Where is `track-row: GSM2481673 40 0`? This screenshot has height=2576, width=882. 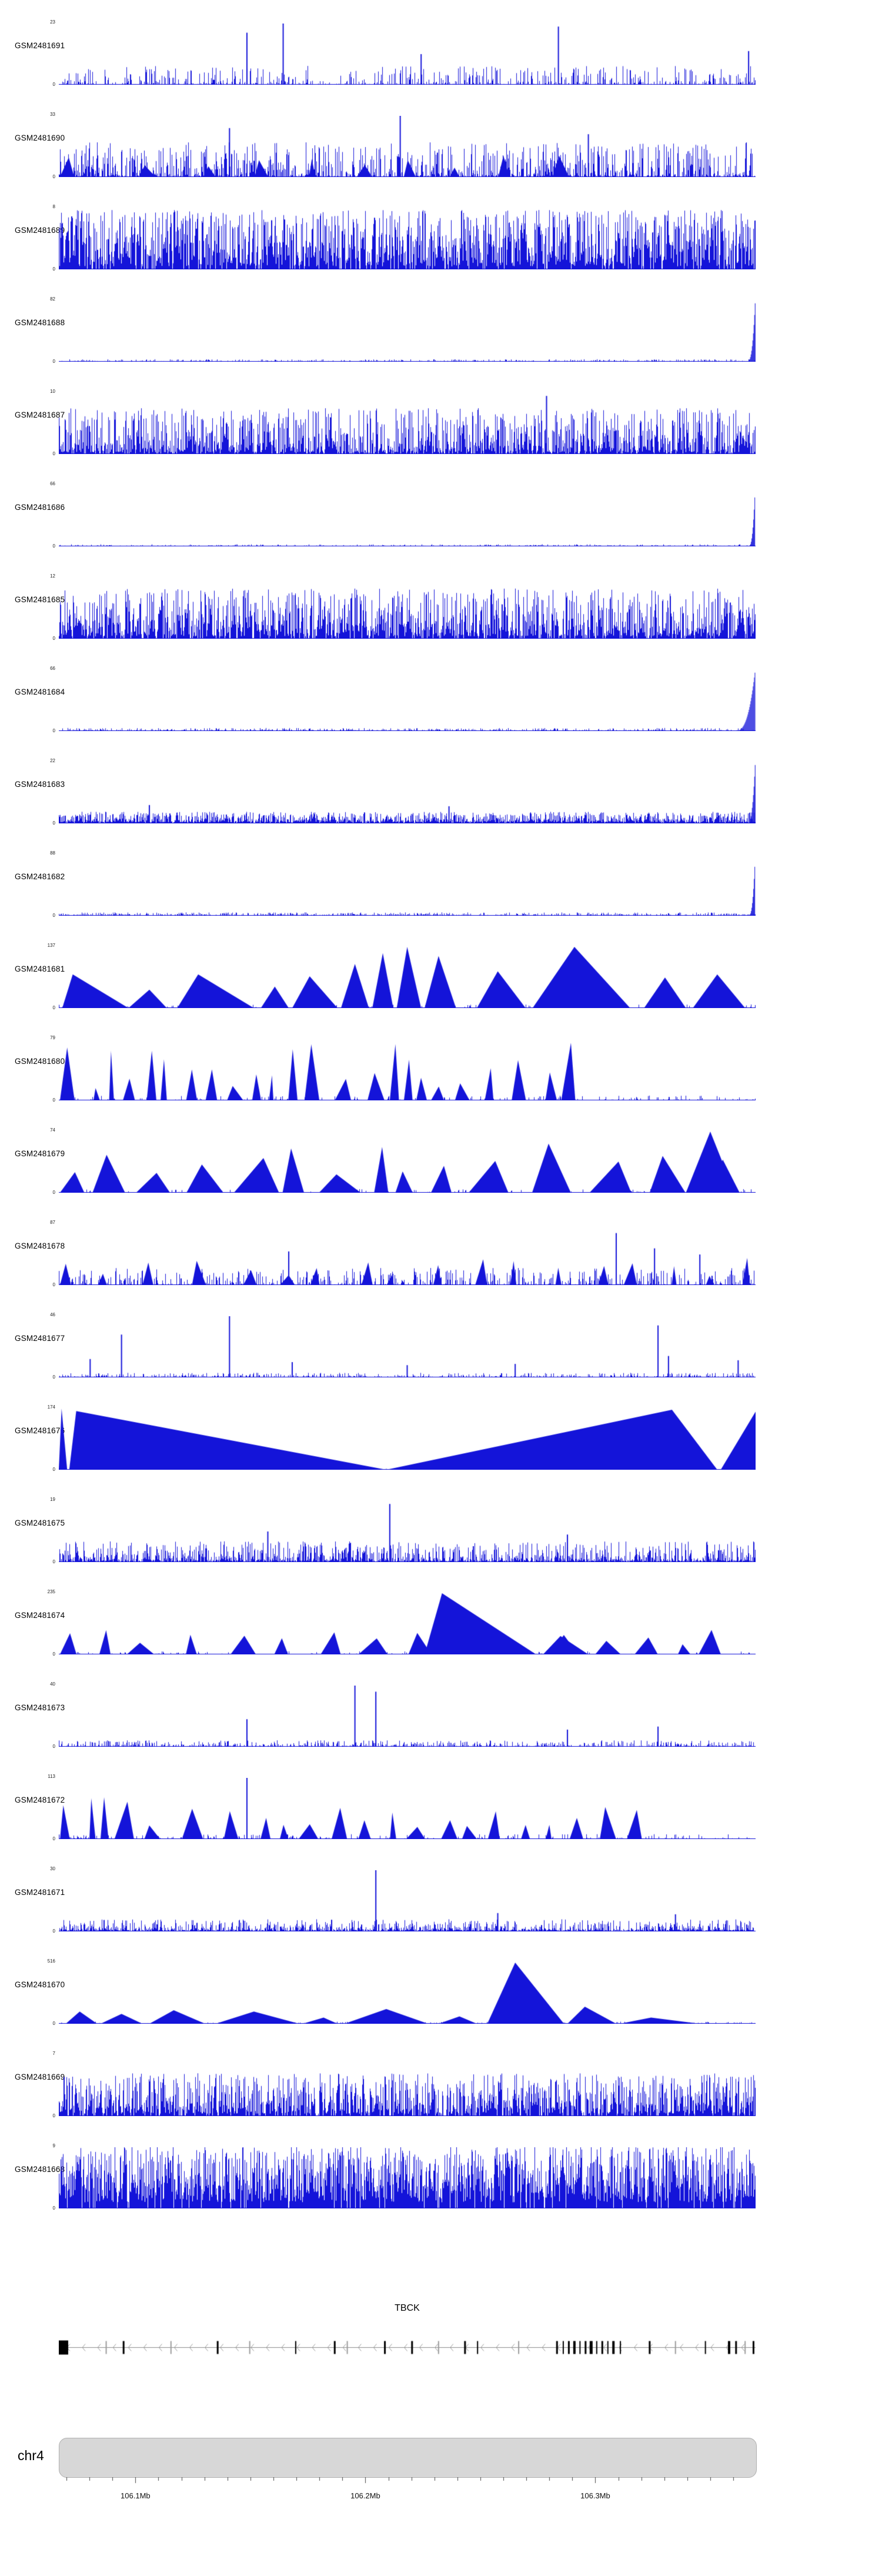
track-row: GSM2481673 40 0 is located at coordinates (441, 1726).